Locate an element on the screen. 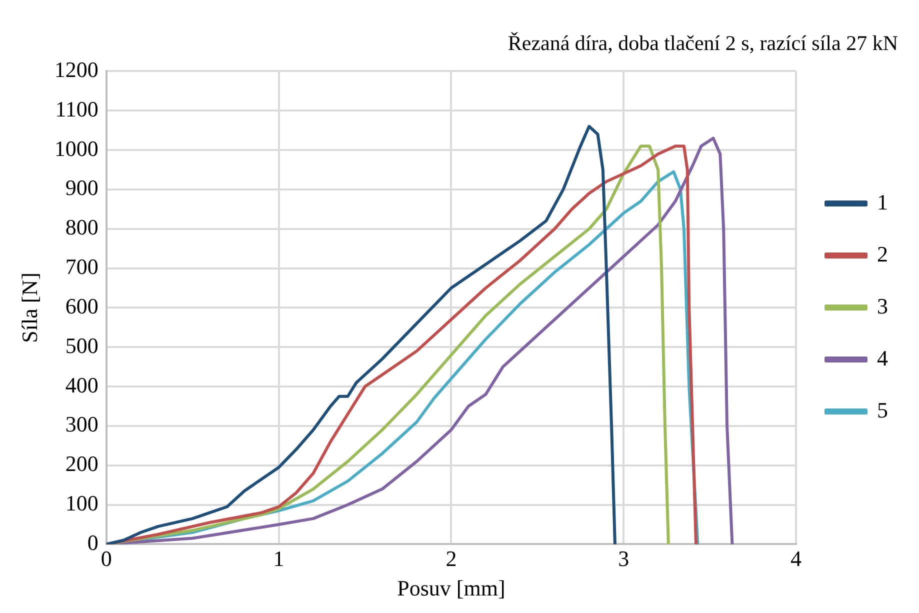  y-tick-label: 1000 is located at coordinates (76, 148).